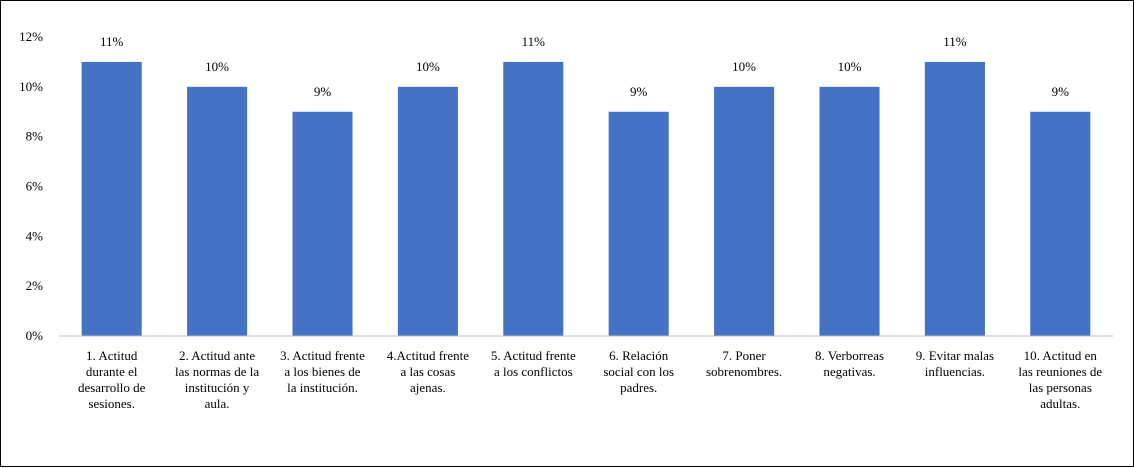 The height and width of the screenshot is (468, 1134). What do you see at coordinates (217, 387) in the screenshot?
I see `category-label-line: institución y` at bounding box center [217, 387].